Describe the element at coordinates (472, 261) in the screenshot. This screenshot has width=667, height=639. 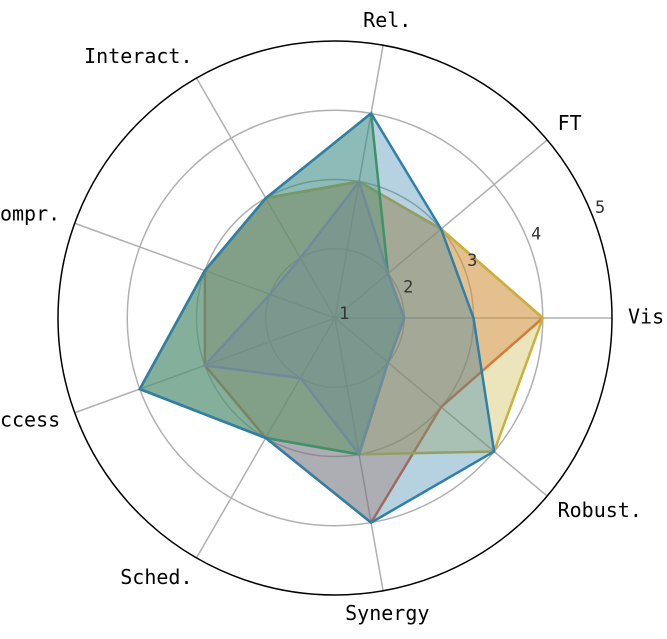
I see `r-tick-label: 3` at that location.